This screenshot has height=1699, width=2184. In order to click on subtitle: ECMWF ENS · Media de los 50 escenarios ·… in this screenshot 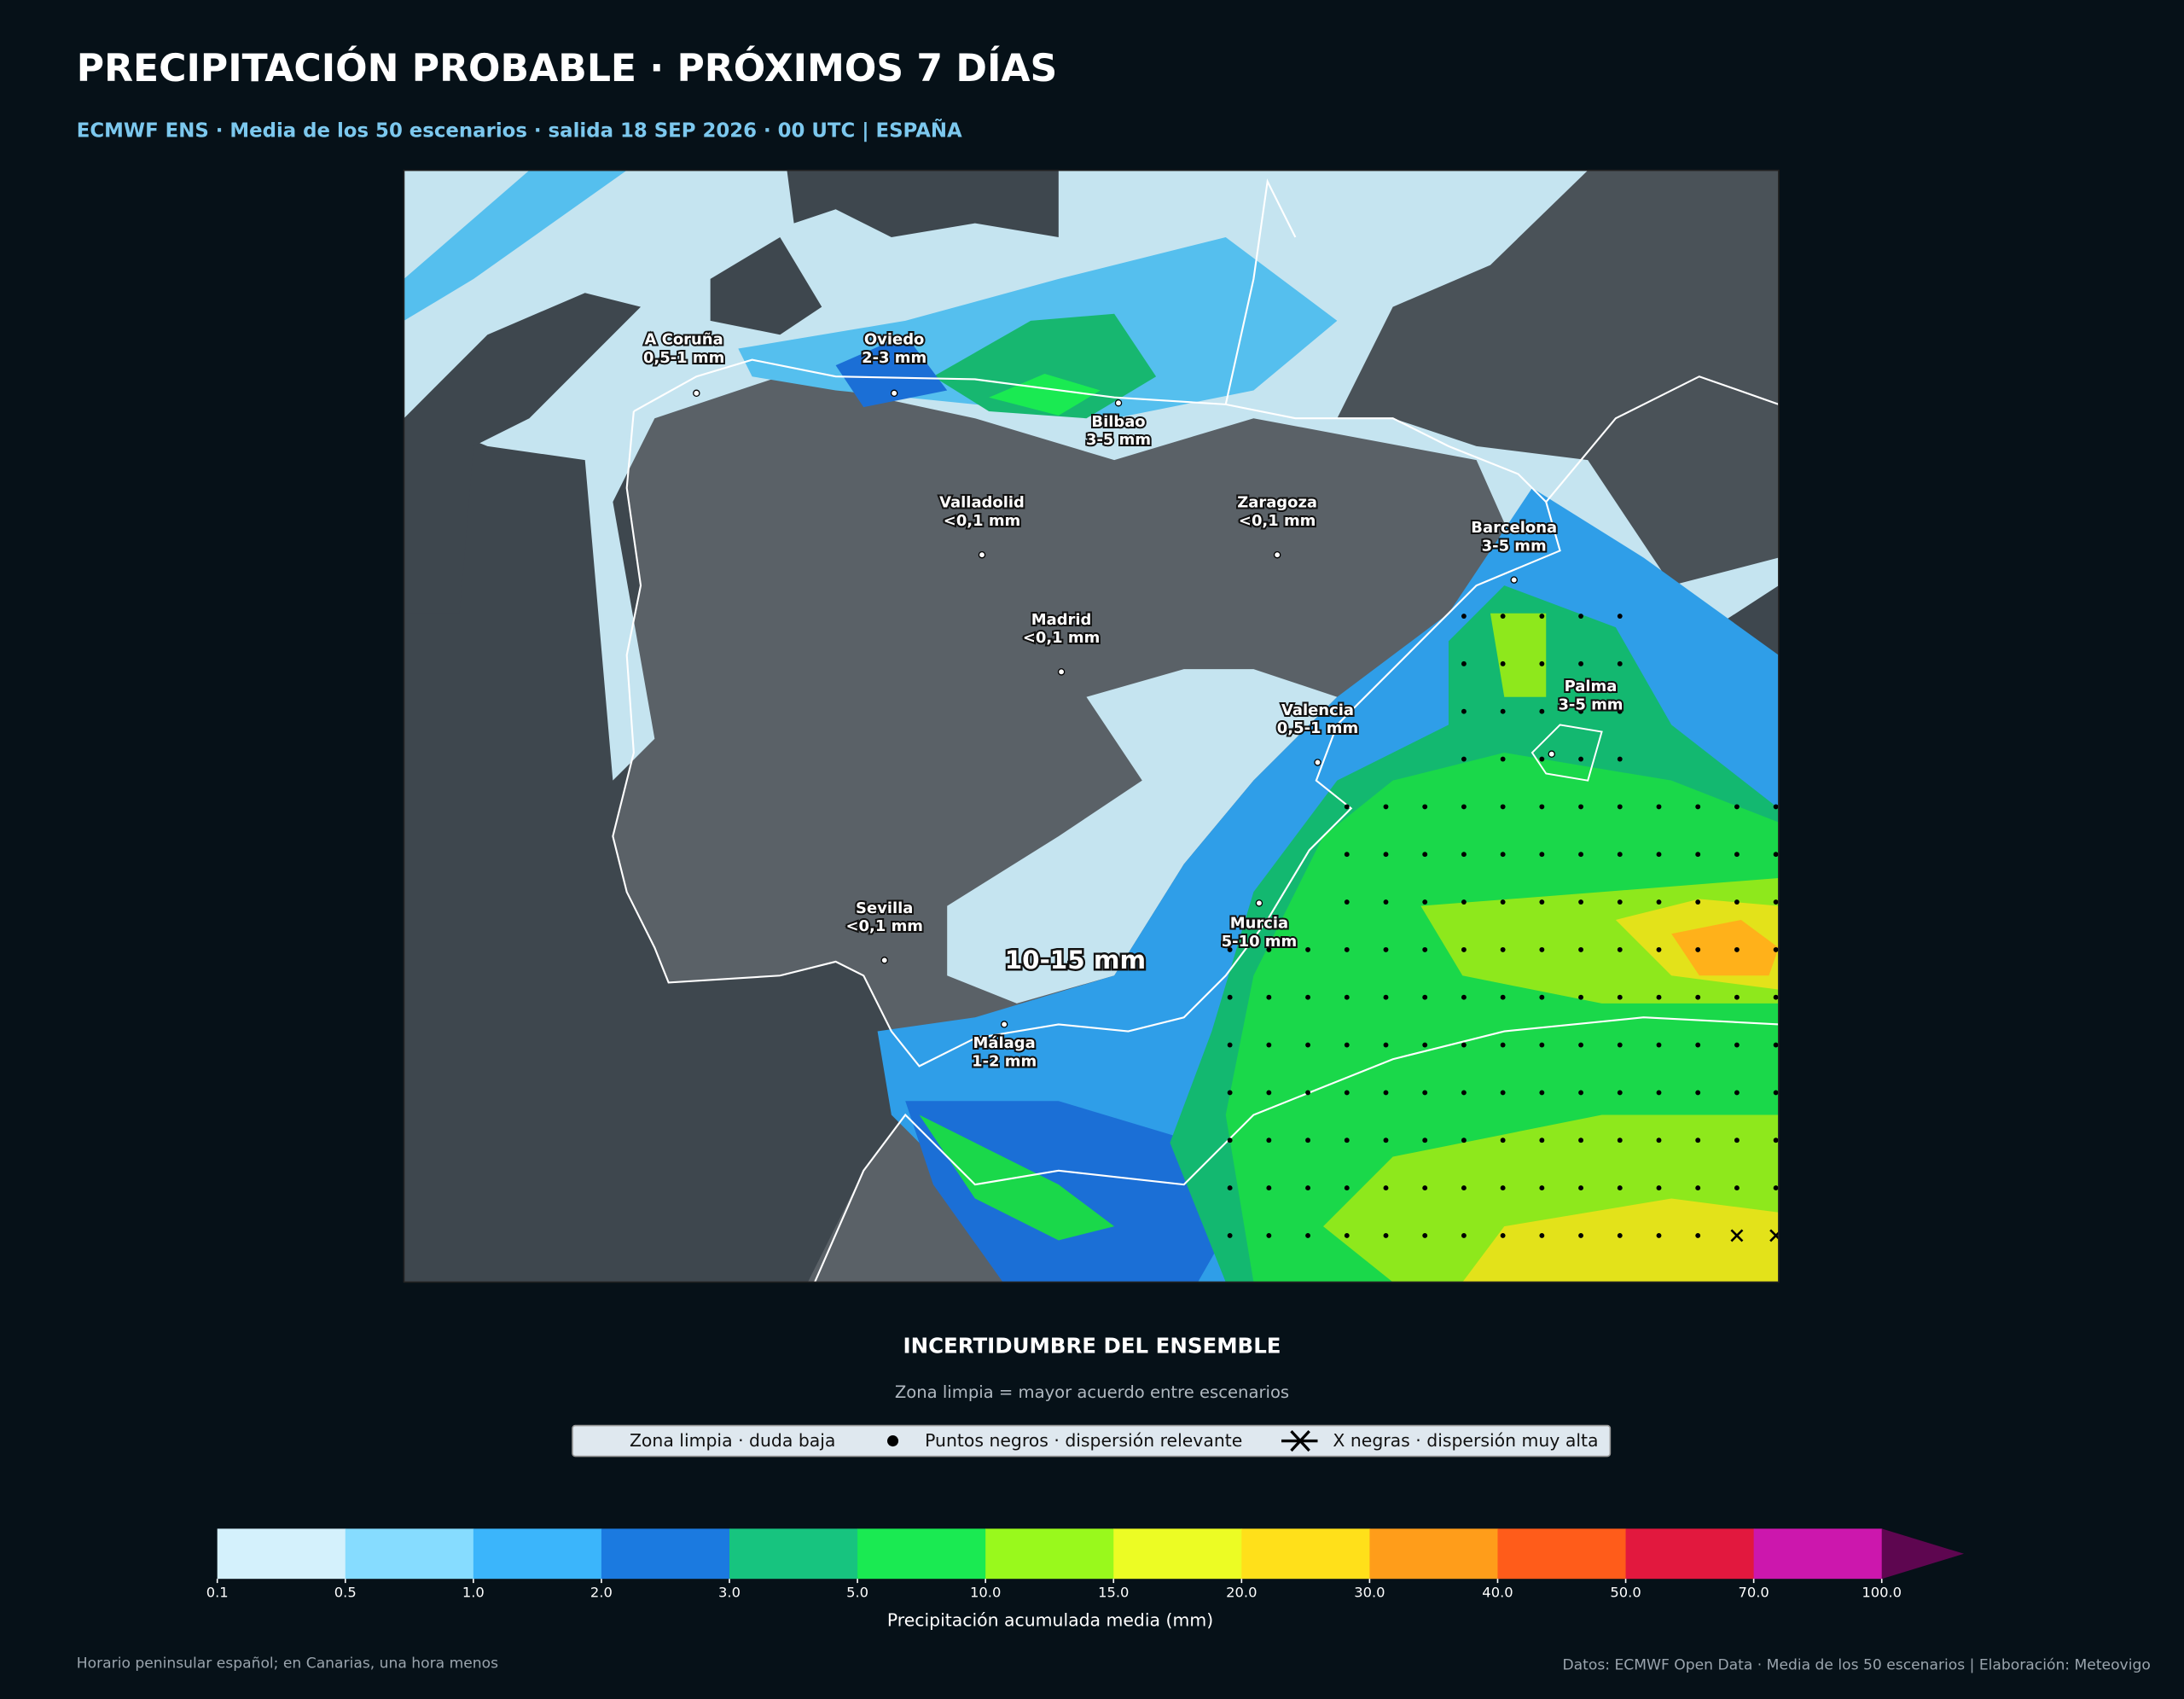, I will do `click(519, 130)`.